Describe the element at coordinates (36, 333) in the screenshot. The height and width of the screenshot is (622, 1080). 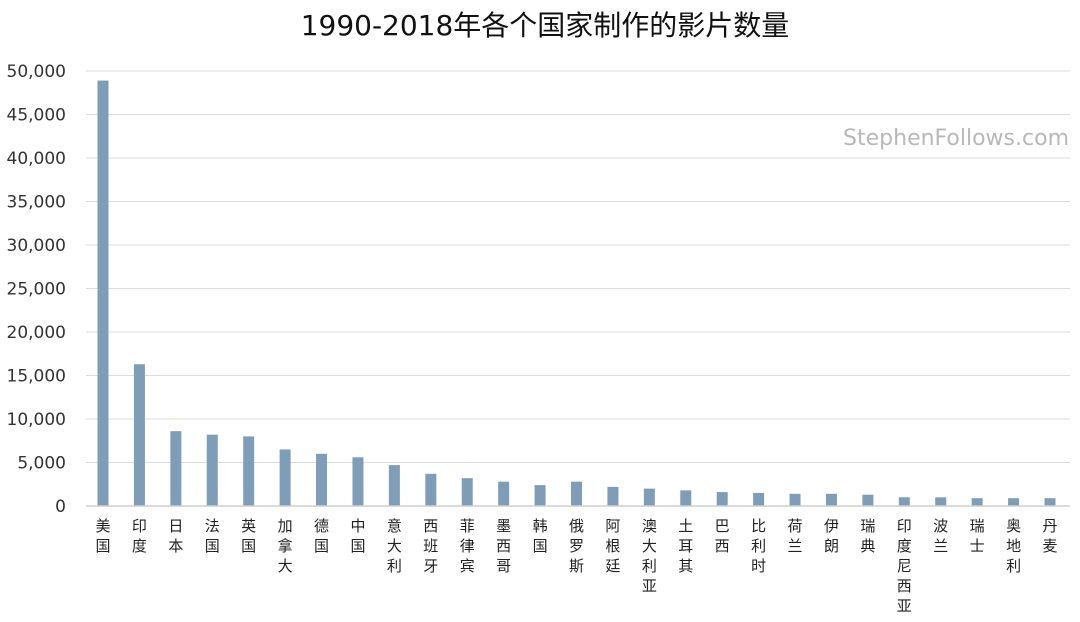
I see `y-tick-label: 20,000` at that location.